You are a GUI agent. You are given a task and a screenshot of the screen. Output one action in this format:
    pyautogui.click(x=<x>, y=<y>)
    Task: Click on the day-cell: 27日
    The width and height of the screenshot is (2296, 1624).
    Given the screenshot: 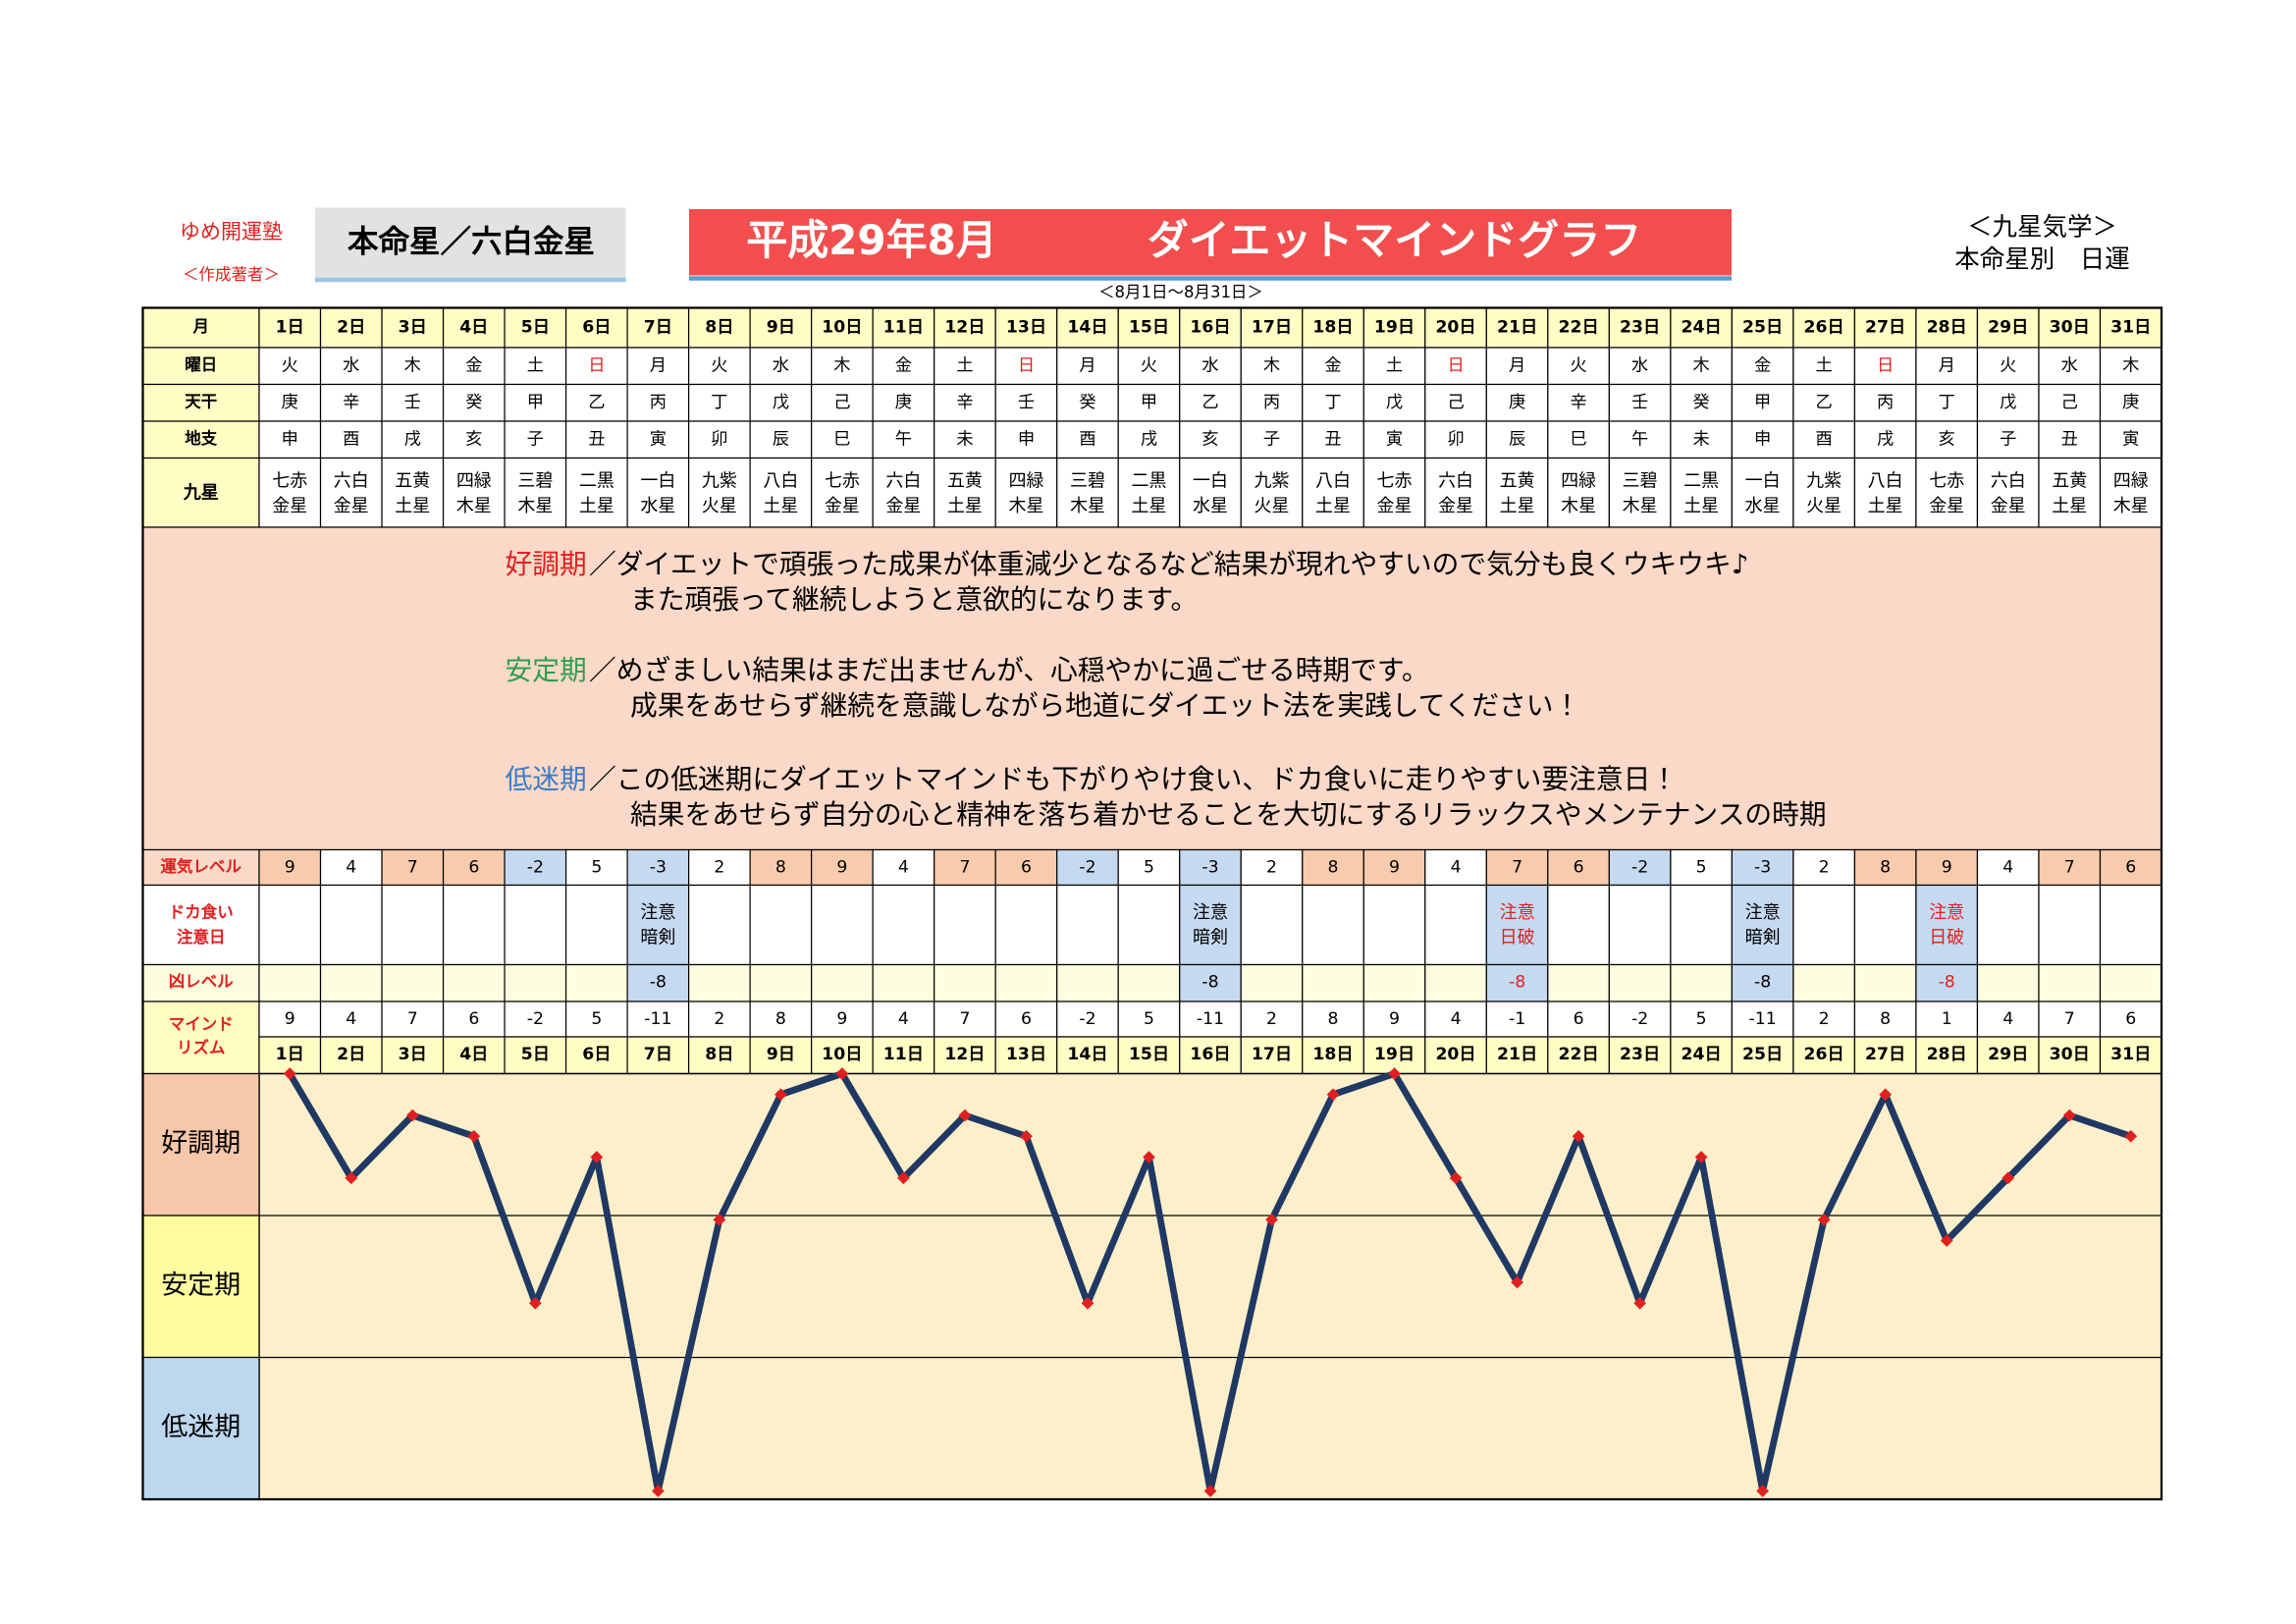 What is the action you would take?
    pyautogui.click(x=1885, y=328)
    